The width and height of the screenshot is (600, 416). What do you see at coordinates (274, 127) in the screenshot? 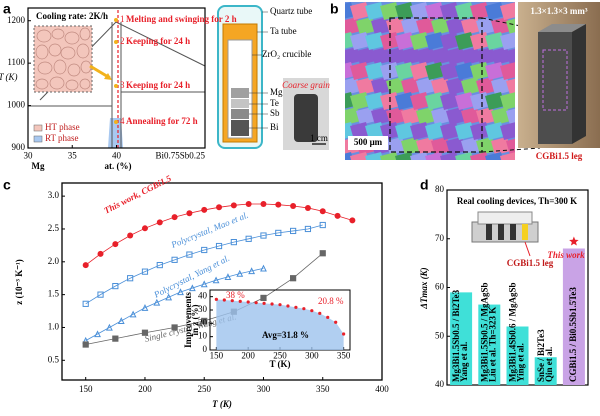
I see `part-label: Bi` at bounding box center [274, 127].